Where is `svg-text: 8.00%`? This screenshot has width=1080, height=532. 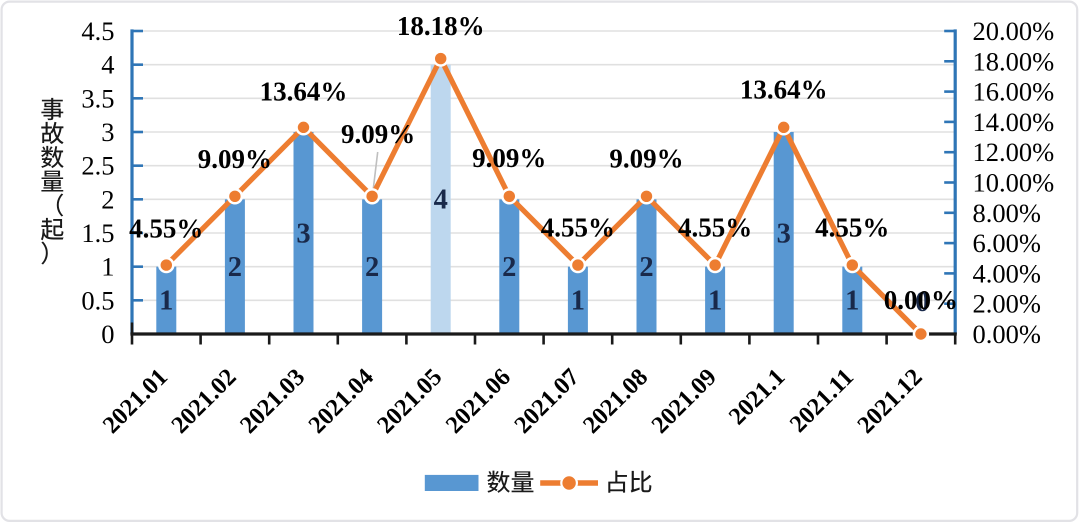
svg-text: 8.00% is located at coordinates (1007, 213).